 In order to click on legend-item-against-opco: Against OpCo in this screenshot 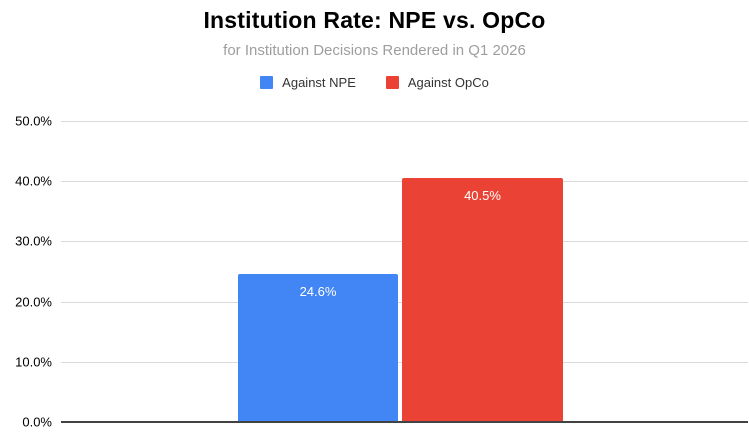, I will do `click(437, 82)`.